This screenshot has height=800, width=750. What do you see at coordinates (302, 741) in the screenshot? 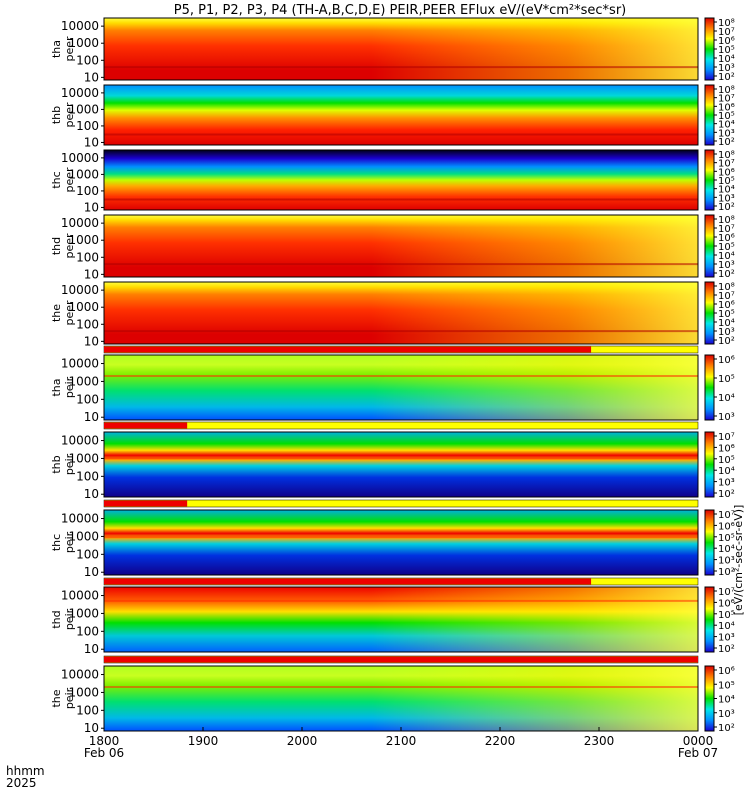
I see `x-tick-label: 2000` at bounding box center [302, 741].